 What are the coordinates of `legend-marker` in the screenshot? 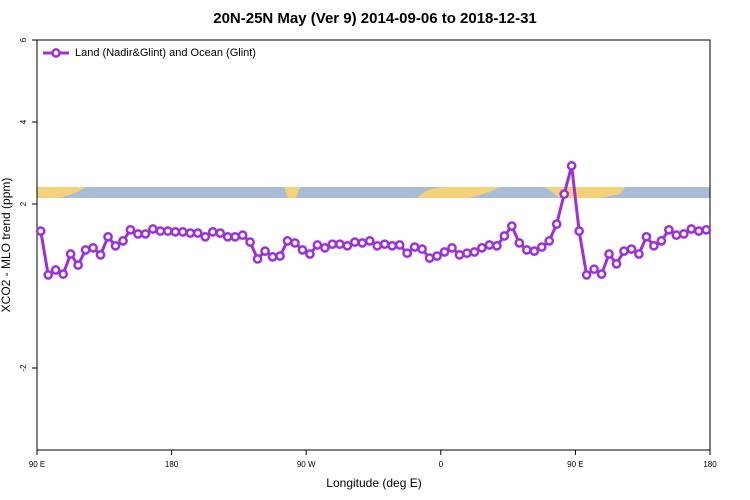 It's located at (56, 53).